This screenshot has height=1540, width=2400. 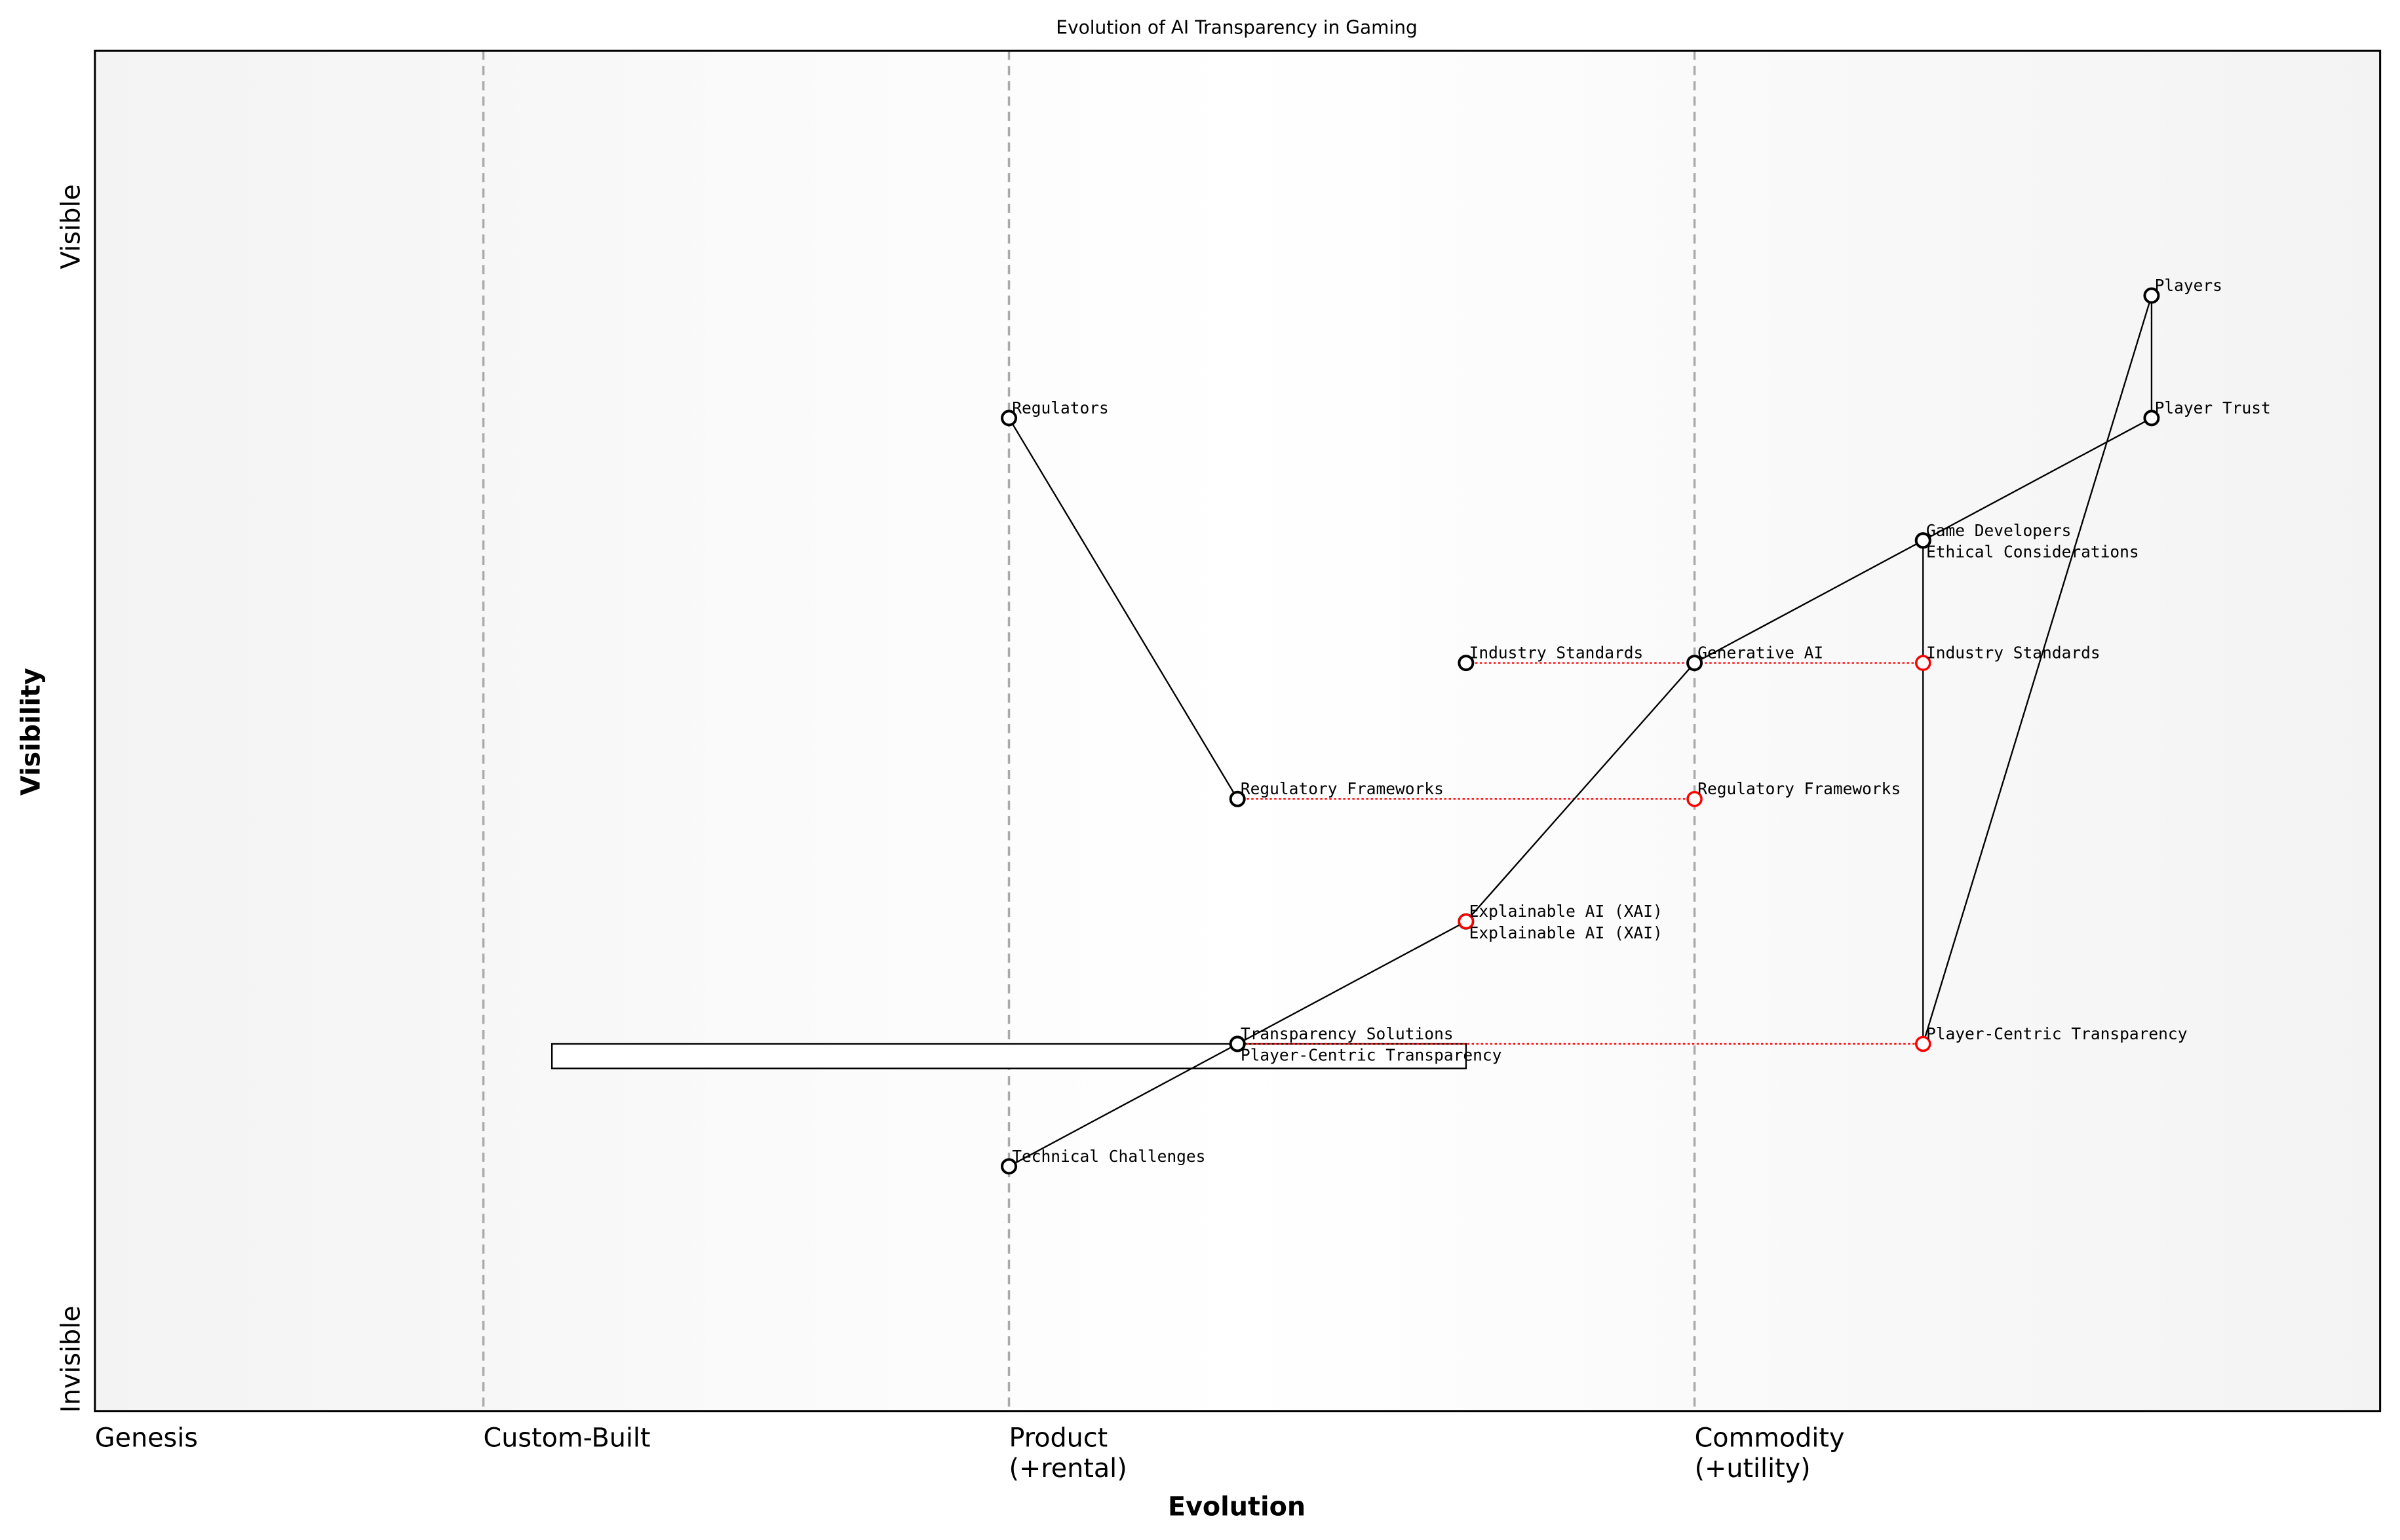 What do you see at coordinates (71, 226) in the screenshot?
I see `y-top-label: Visible` at bounding box center [71, 226].